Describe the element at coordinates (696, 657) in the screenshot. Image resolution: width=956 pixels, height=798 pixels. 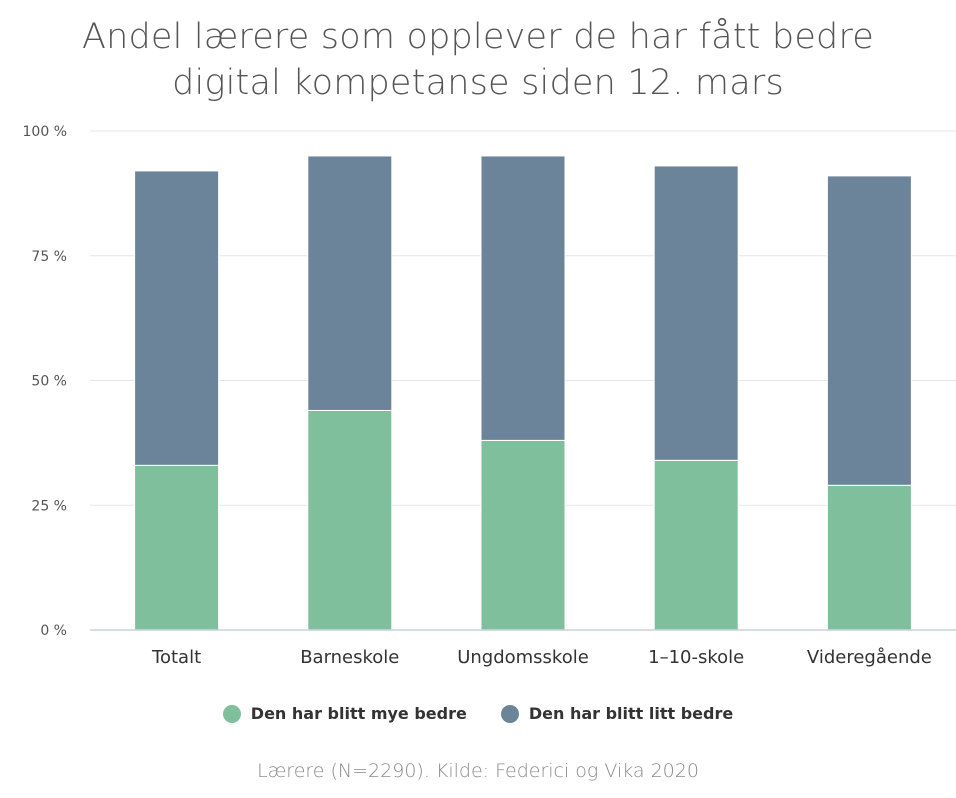
I see `x-tick-label: 1–10-skole` at that location.